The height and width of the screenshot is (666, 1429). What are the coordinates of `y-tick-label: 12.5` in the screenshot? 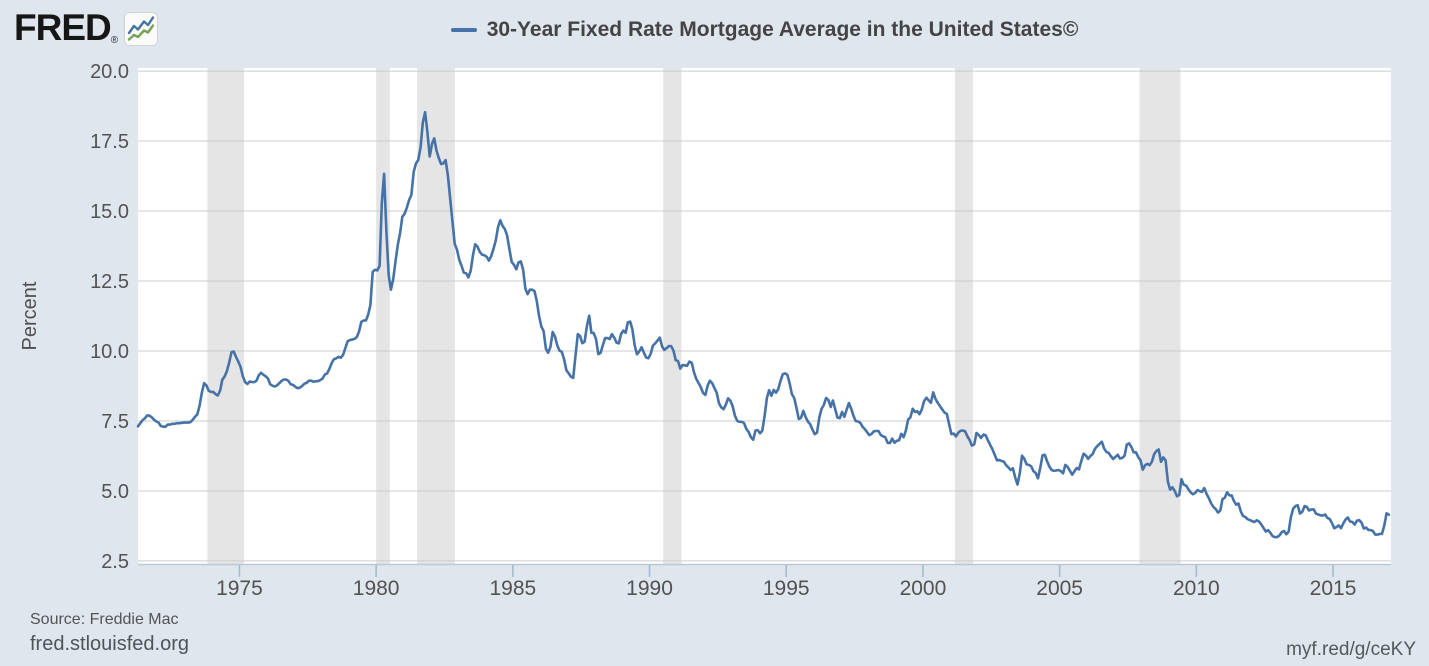 It's located at (109, 282).